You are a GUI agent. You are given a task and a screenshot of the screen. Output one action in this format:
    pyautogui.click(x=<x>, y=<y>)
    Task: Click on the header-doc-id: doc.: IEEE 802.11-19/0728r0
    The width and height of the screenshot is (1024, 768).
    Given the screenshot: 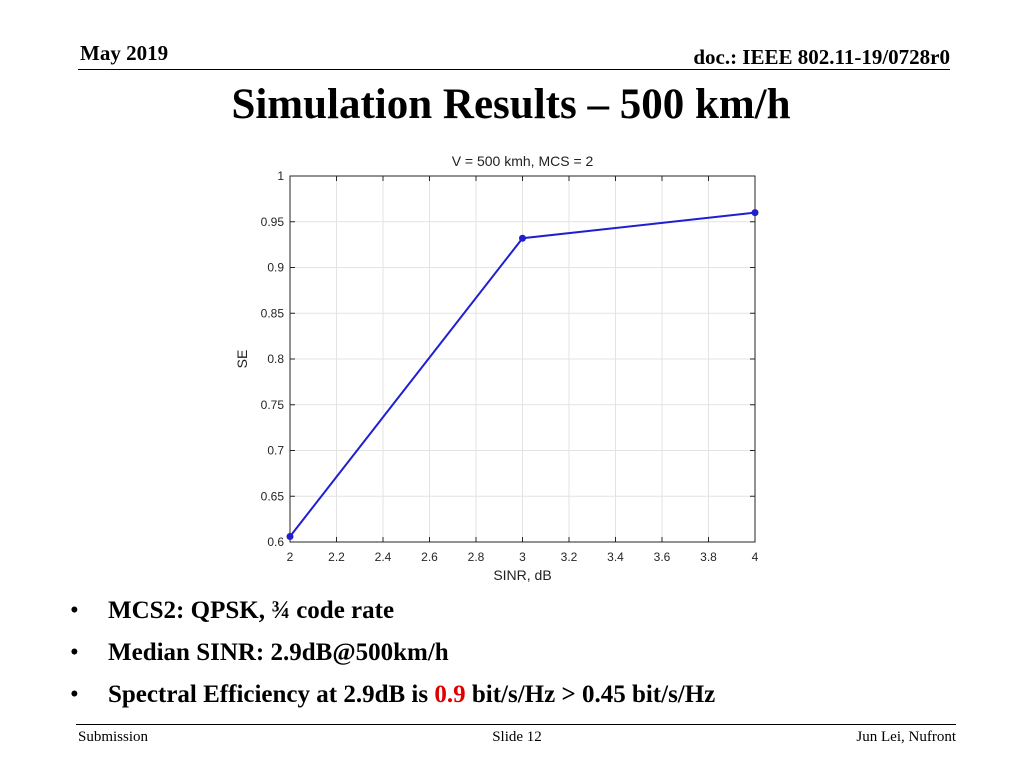 What is the action you would take?
    pyautogui.click(x=821, y=57)
    